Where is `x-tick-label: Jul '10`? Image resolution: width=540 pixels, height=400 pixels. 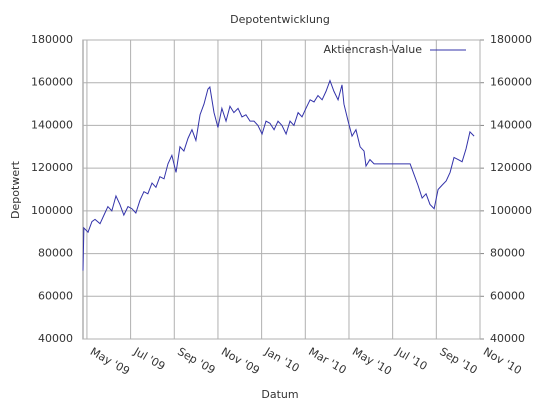
x-tick-label: Jul '10 is located at coordinates (411, 358).